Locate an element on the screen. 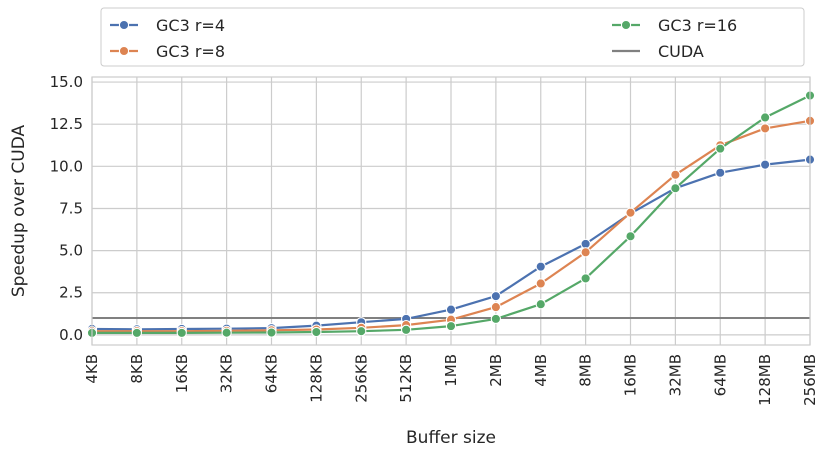 The width and height of the screenshot is (830, 459). x-tick-label: 256MB is located at coordinates (810, 380).